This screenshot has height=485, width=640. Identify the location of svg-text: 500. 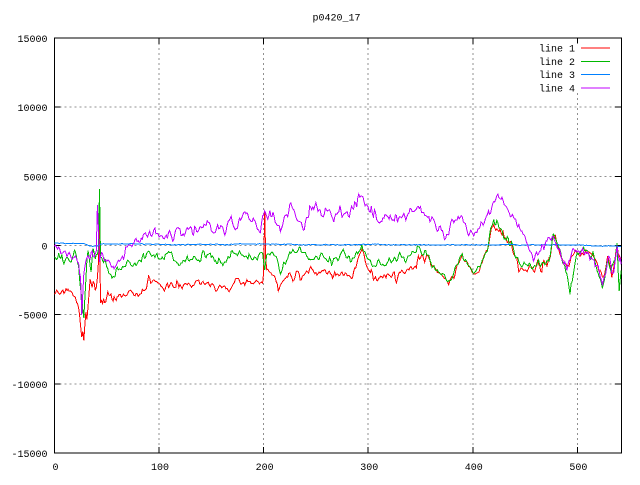
(578, 468).